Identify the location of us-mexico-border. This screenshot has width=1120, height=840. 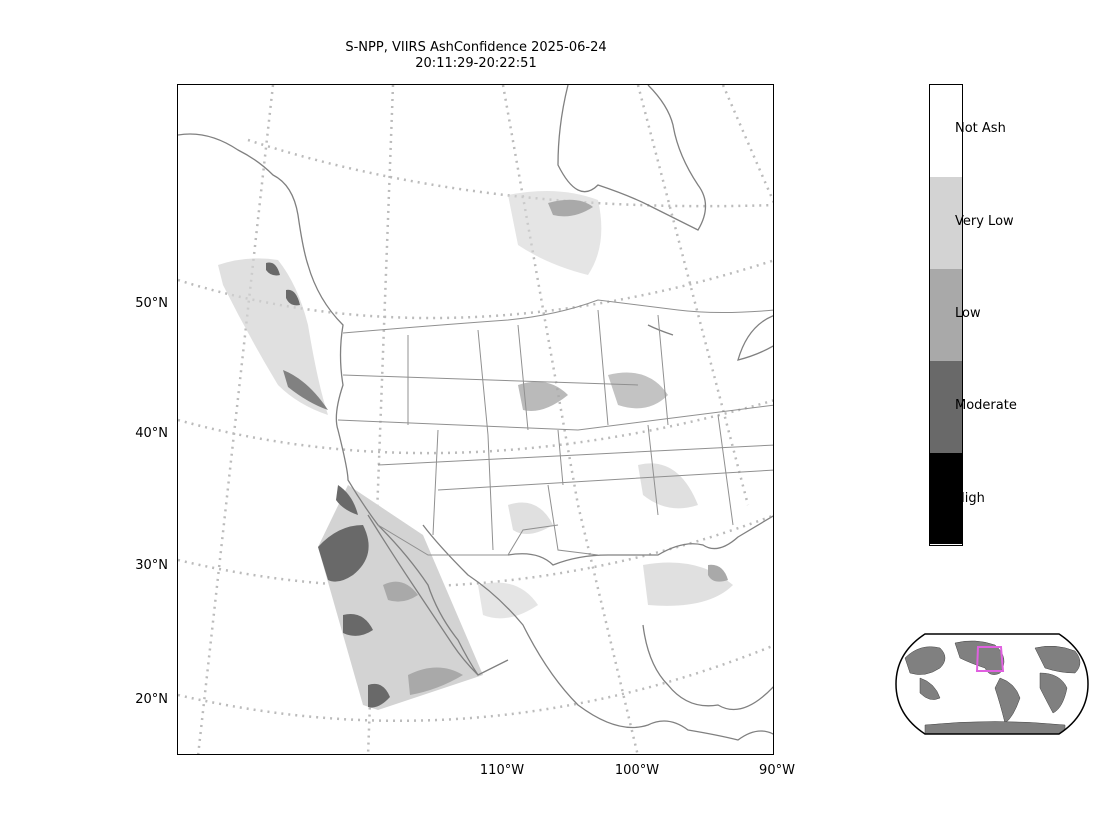
(468, 540).